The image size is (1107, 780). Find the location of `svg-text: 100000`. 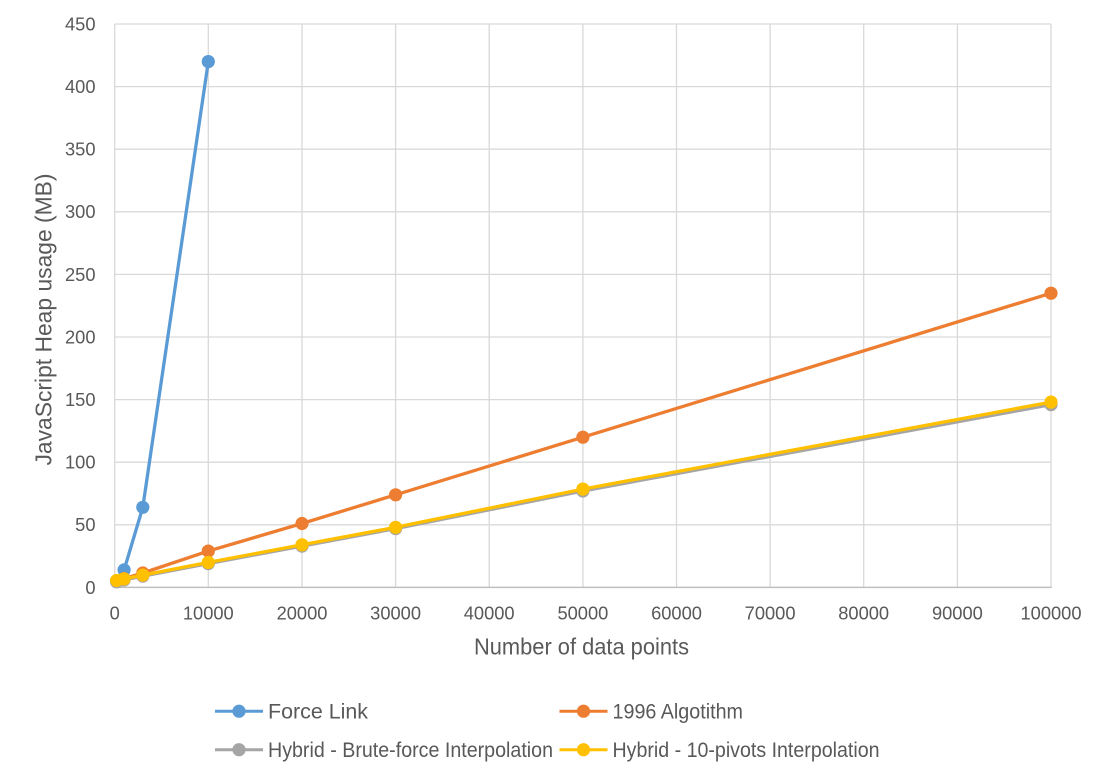

svg-text: 100000 is located at coordinates (1050, 613).